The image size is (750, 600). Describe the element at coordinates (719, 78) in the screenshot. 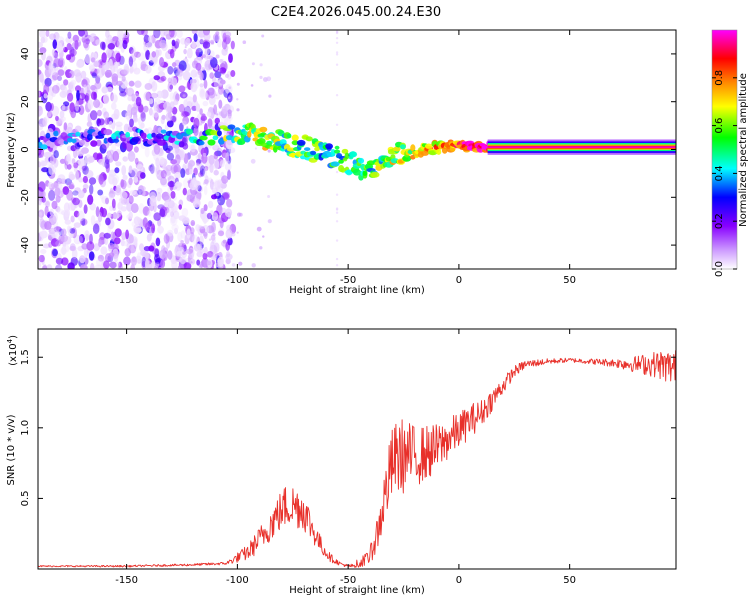

I see `colorbar-tick-label: 0.8` at that location.